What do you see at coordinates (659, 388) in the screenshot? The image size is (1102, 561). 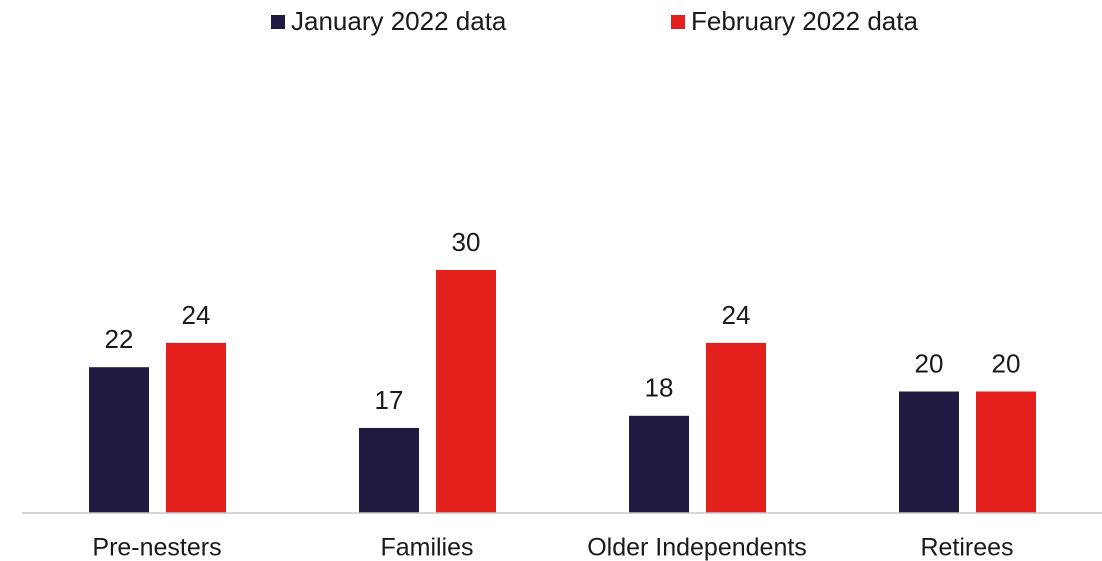 I see `value-label: 18` at bounding box center [659, 388].